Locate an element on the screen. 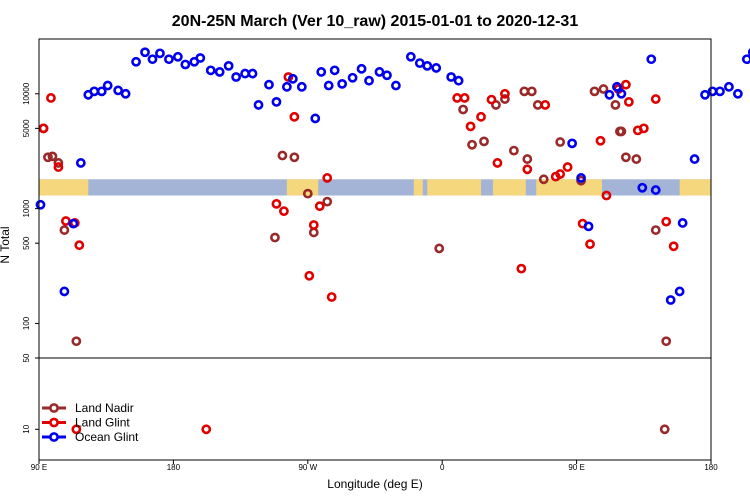 This screenshot has width=750, height=500. legend-marker-ocean-glint is located at coordinates (54, 437).